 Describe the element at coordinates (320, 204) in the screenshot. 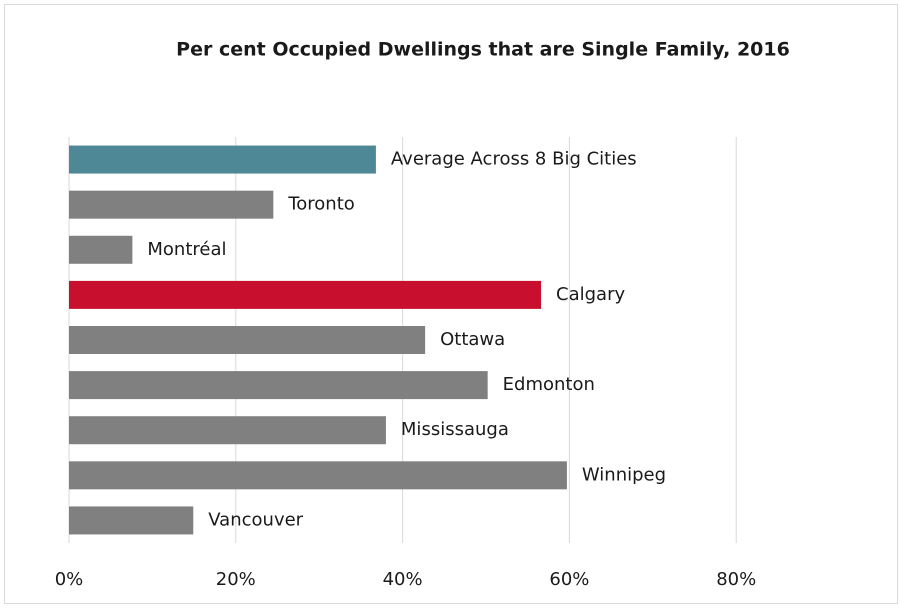

I see `category-label: Toronto` at that location.